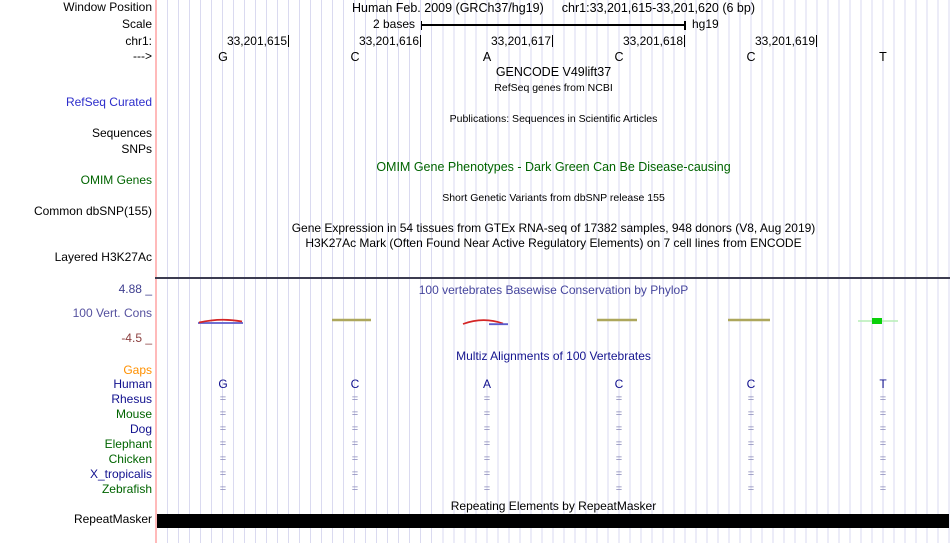  What do you see at coordinates (421, 25) in the screenshot?
I see `scale-bar-left-cap` at bounding box center [421, 25].